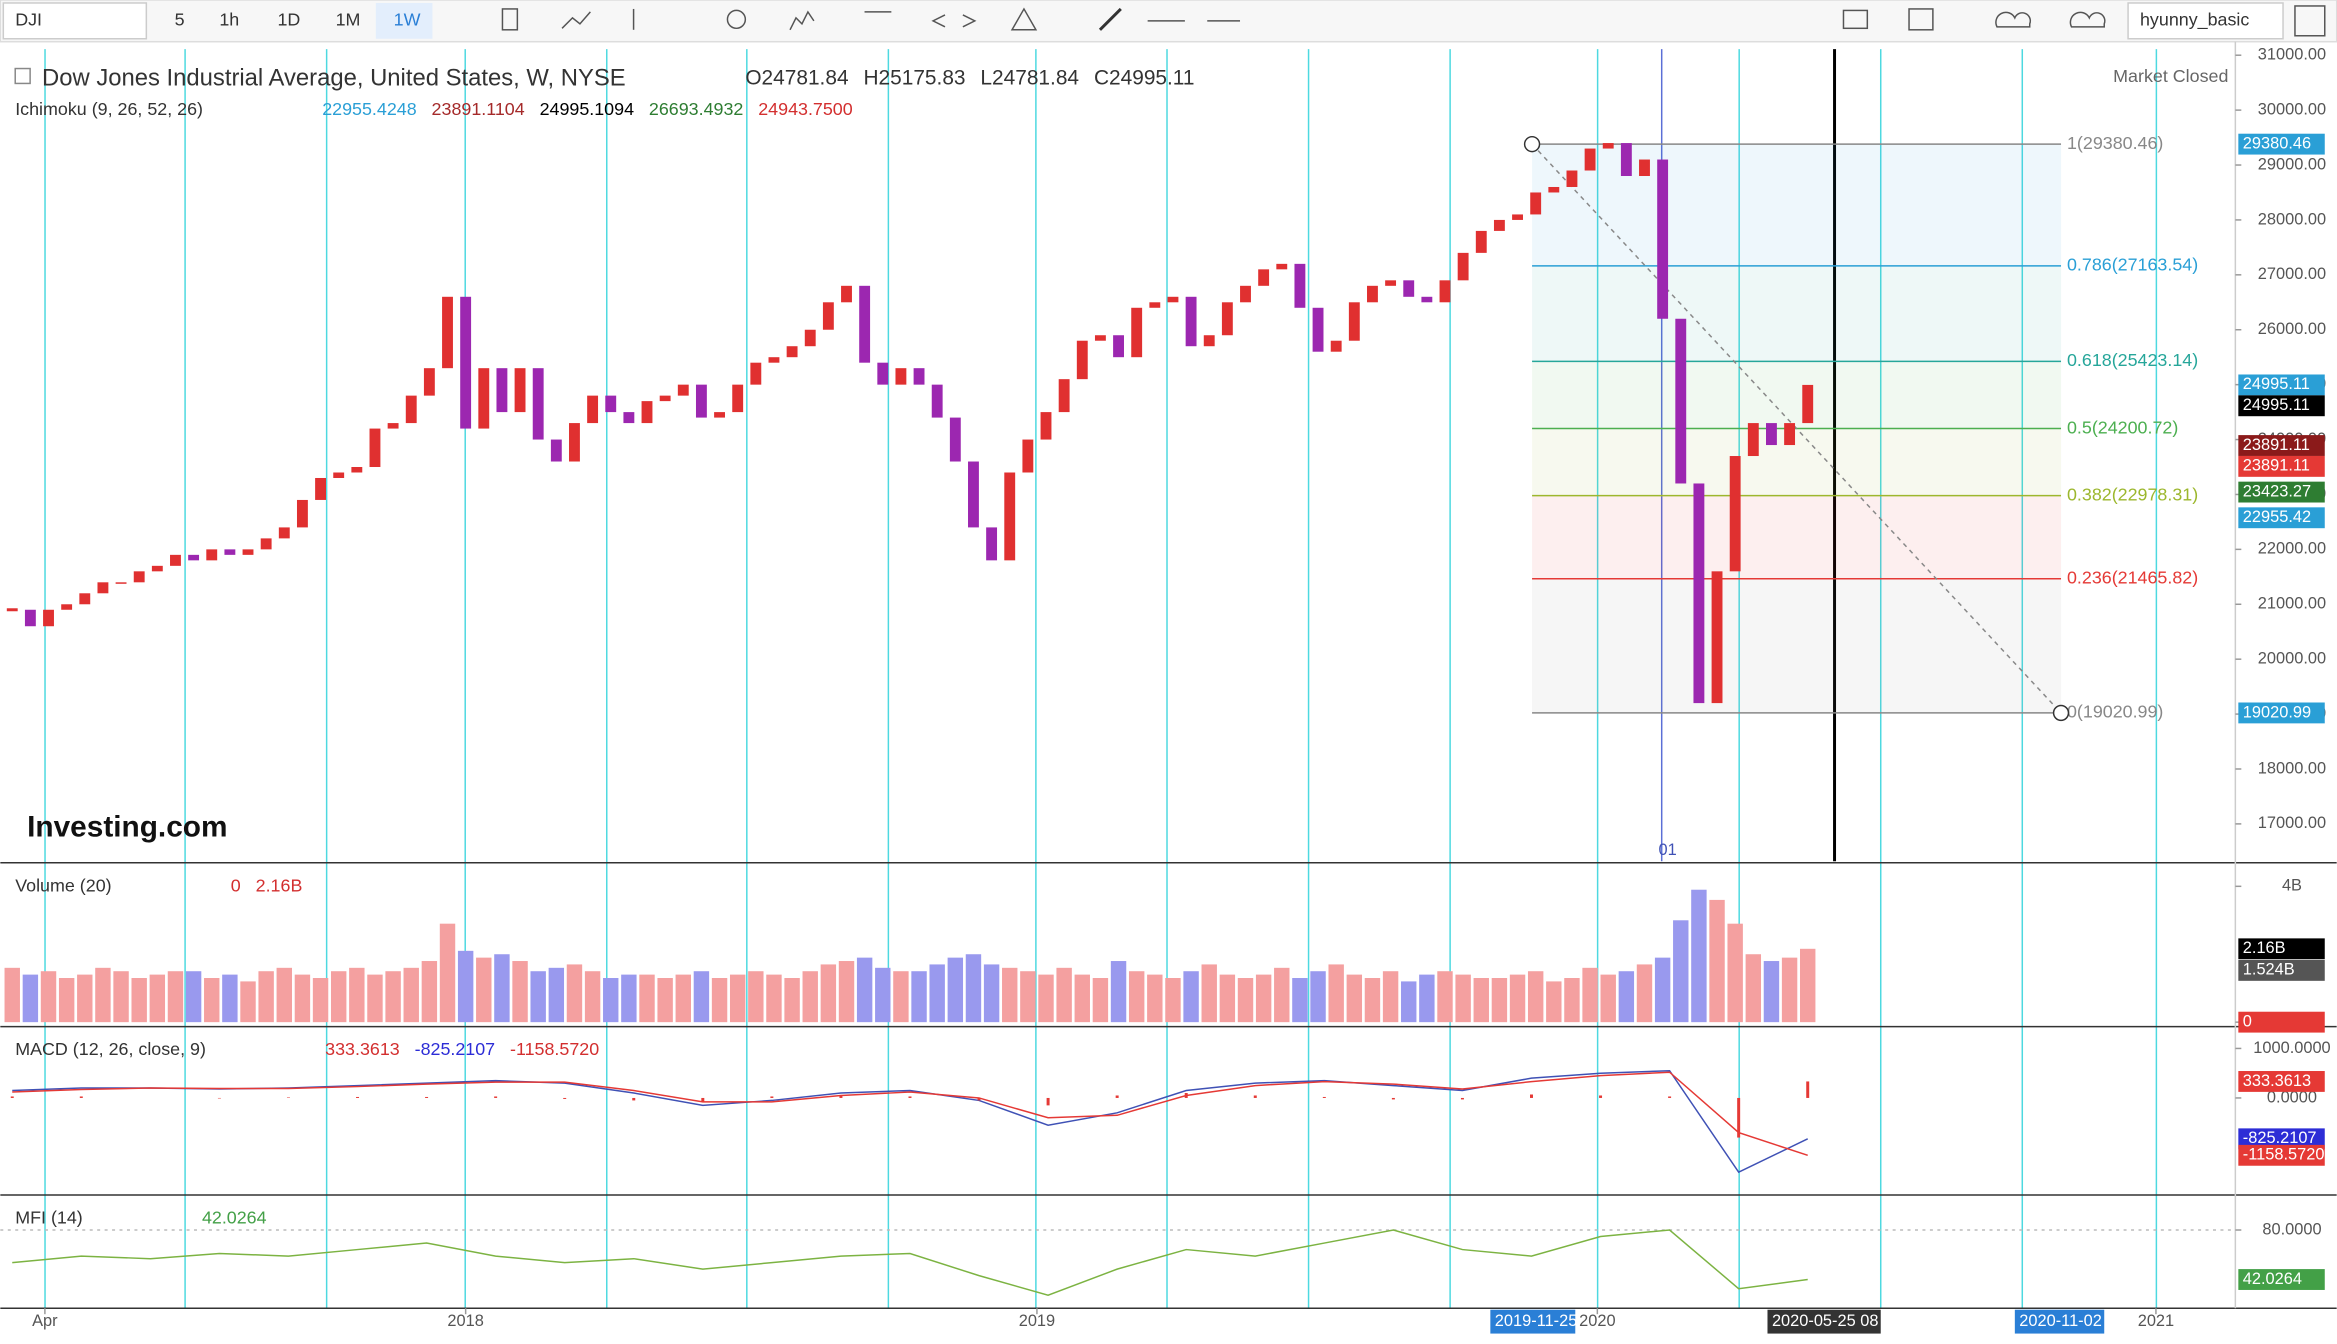 The image size is (2337, 1344). Describe the element at coordinates (288, 20) in the screenshot. I see `interval: 1D` at that location.